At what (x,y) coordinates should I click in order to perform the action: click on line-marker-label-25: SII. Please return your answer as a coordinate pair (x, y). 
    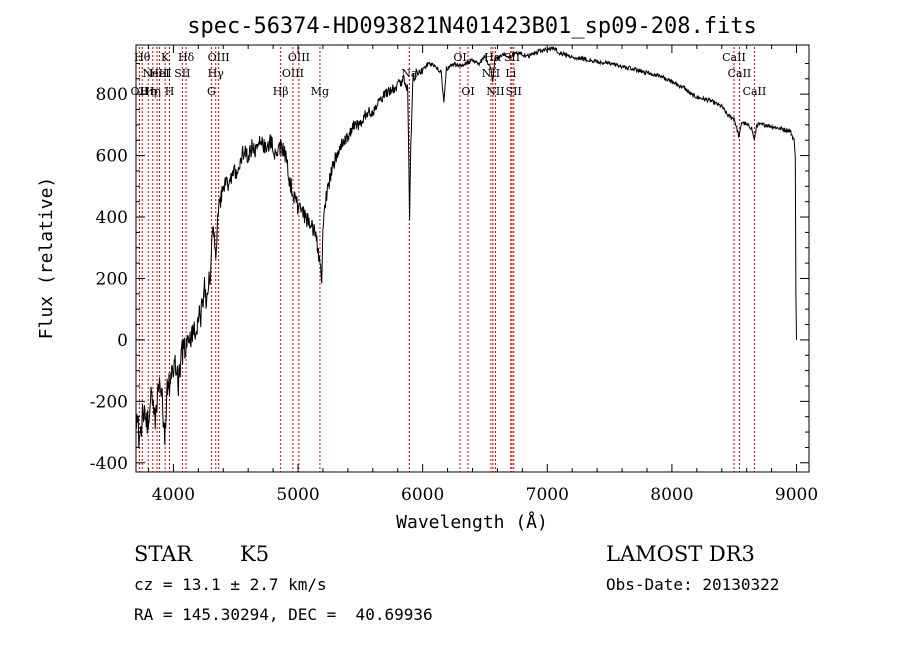
    Looking at the image, I should click on (514, 91).